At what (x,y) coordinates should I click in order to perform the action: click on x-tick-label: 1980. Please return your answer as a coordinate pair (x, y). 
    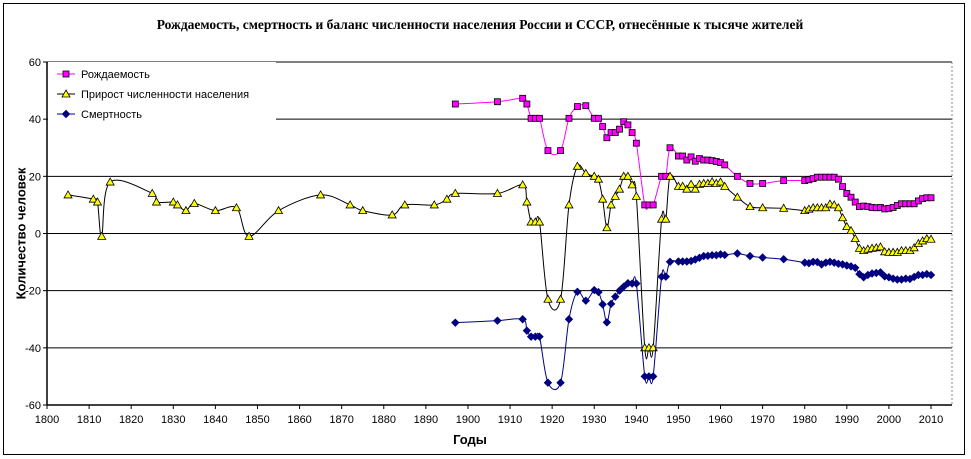
    Looking at the image, I should click on (804, 420).